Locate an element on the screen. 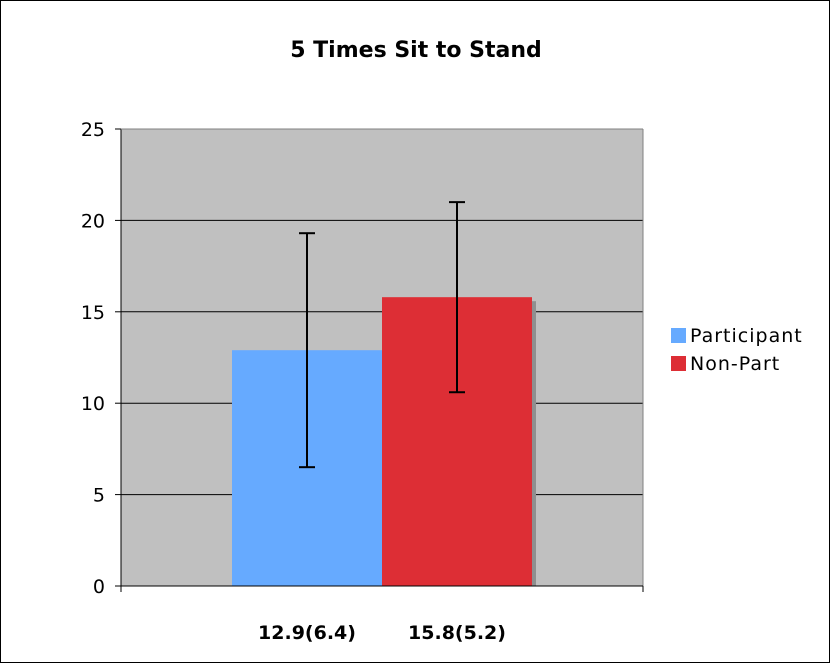  x-axis: 12.9(6.4) 15.8(5.2) is located at coordinates (379, 614).